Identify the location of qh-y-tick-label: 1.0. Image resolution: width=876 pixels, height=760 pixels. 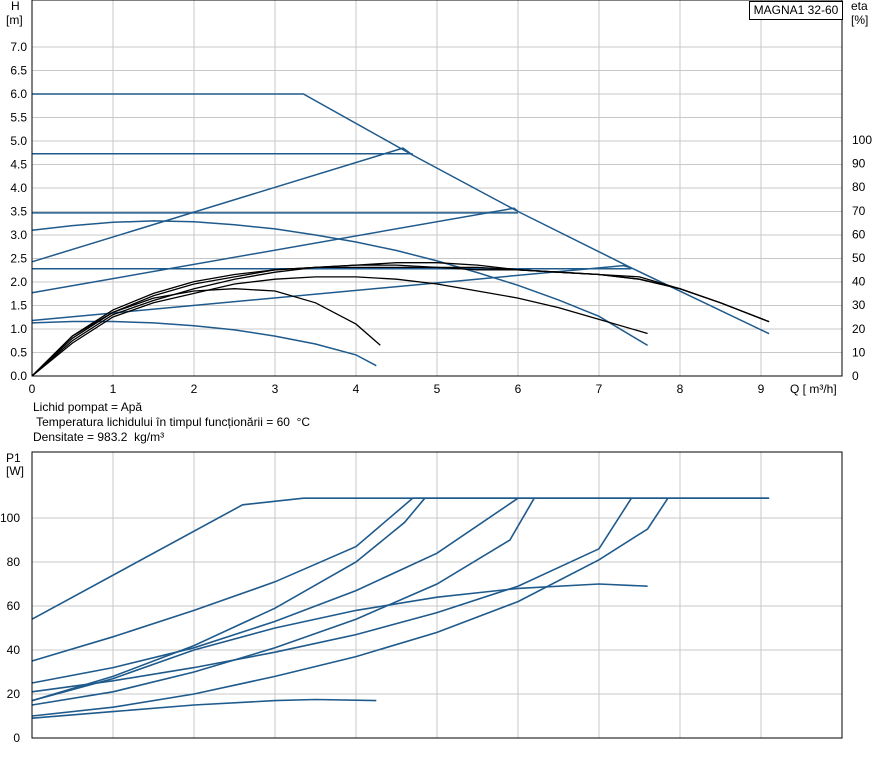
(18, 329).